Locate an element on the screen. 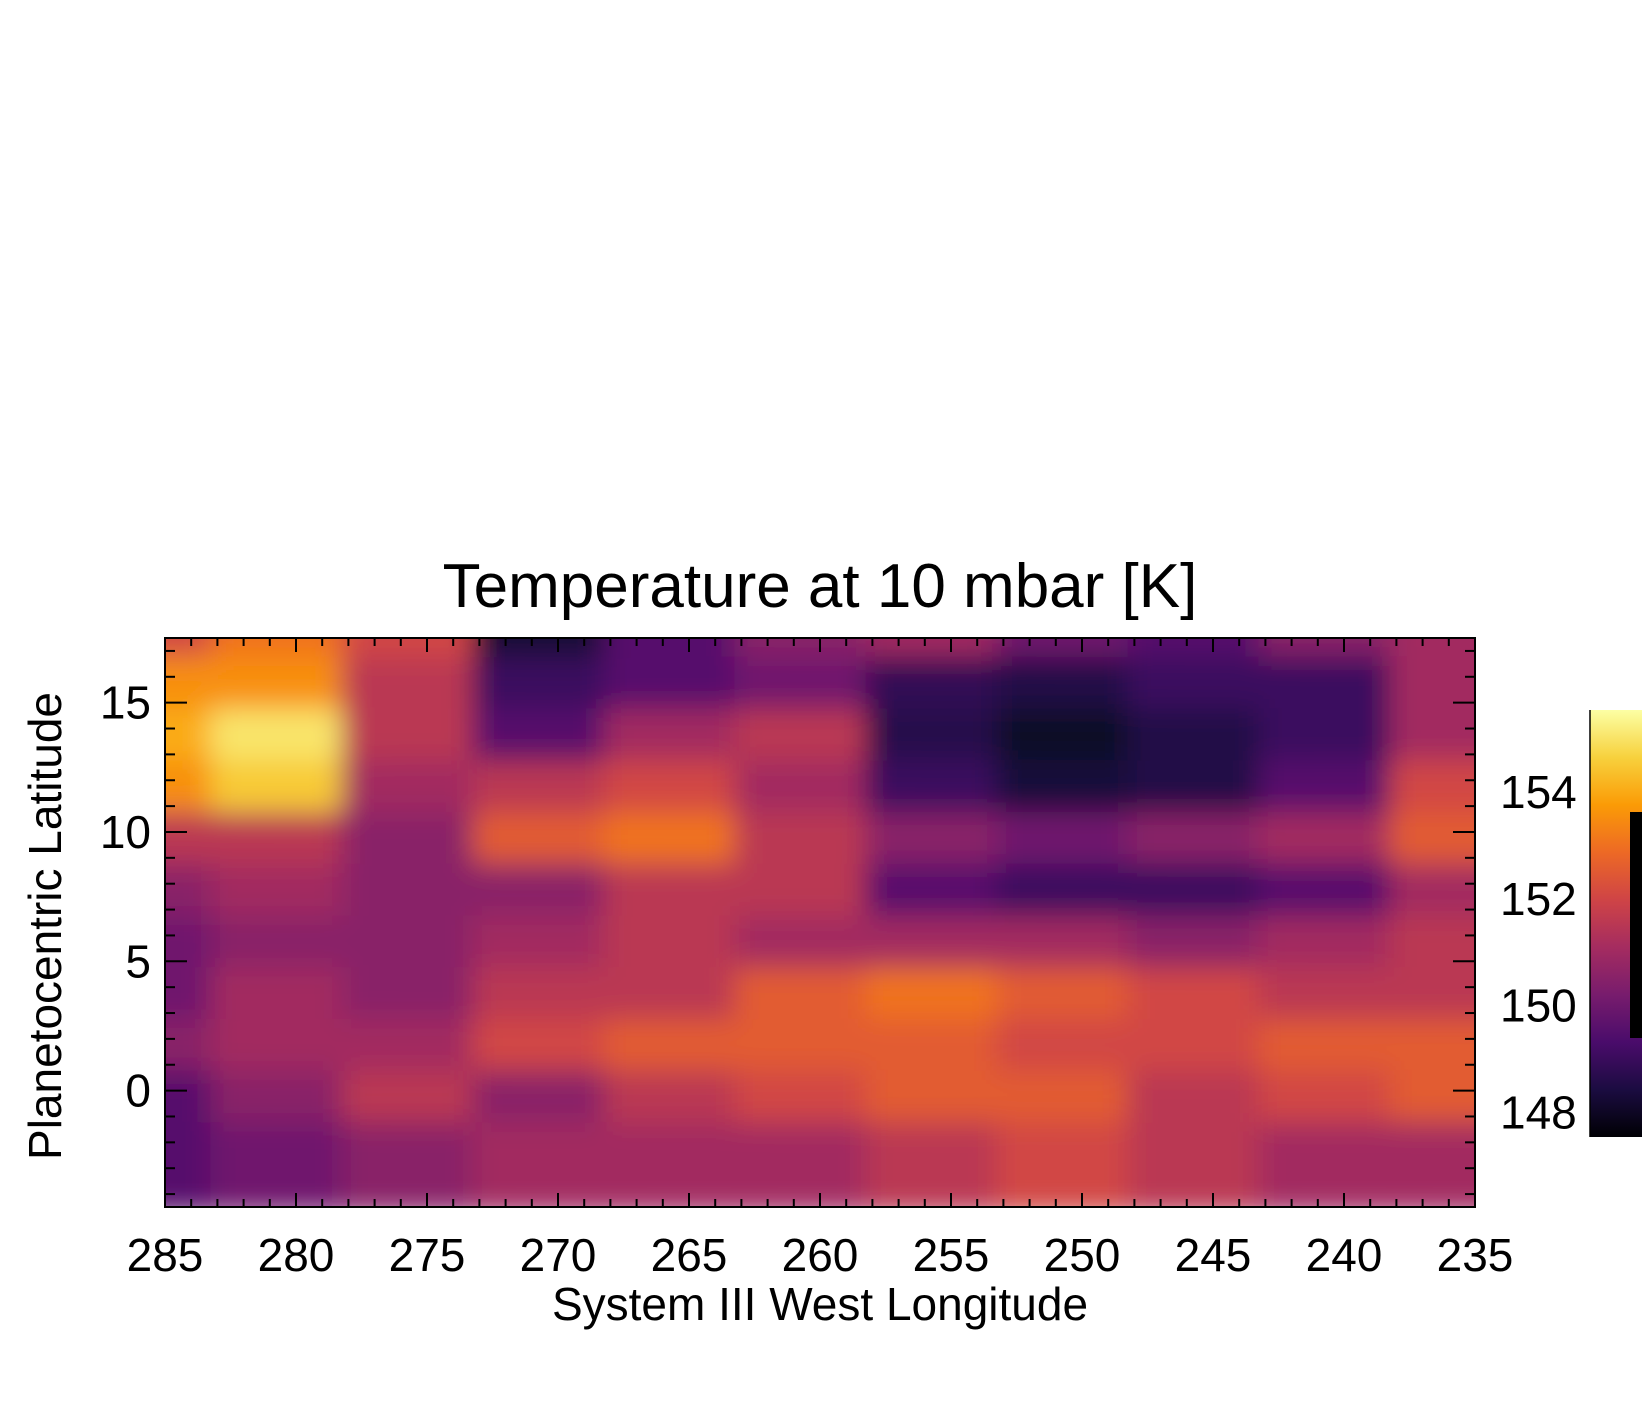  colorbar-marker is located at coordinates (1636, 925).